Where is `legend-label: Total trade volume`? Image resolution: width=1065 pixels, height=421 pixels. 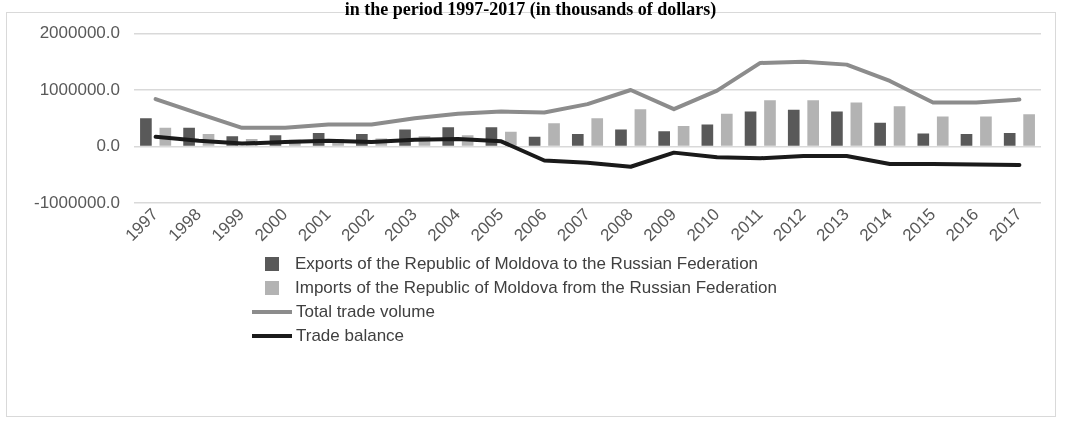 legend-label: Total trade volume is located at coordinates (365, 312).